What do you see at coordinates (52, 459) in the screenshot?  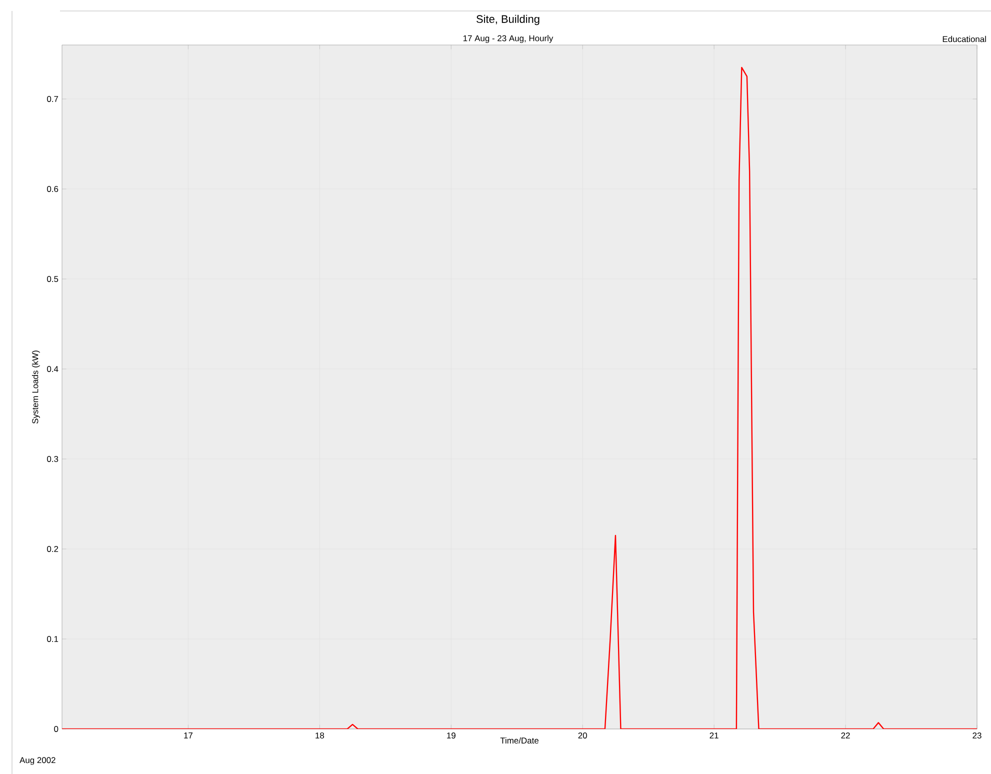 I see `y-tick-label: 0.3` at bounding box center [52, 459].